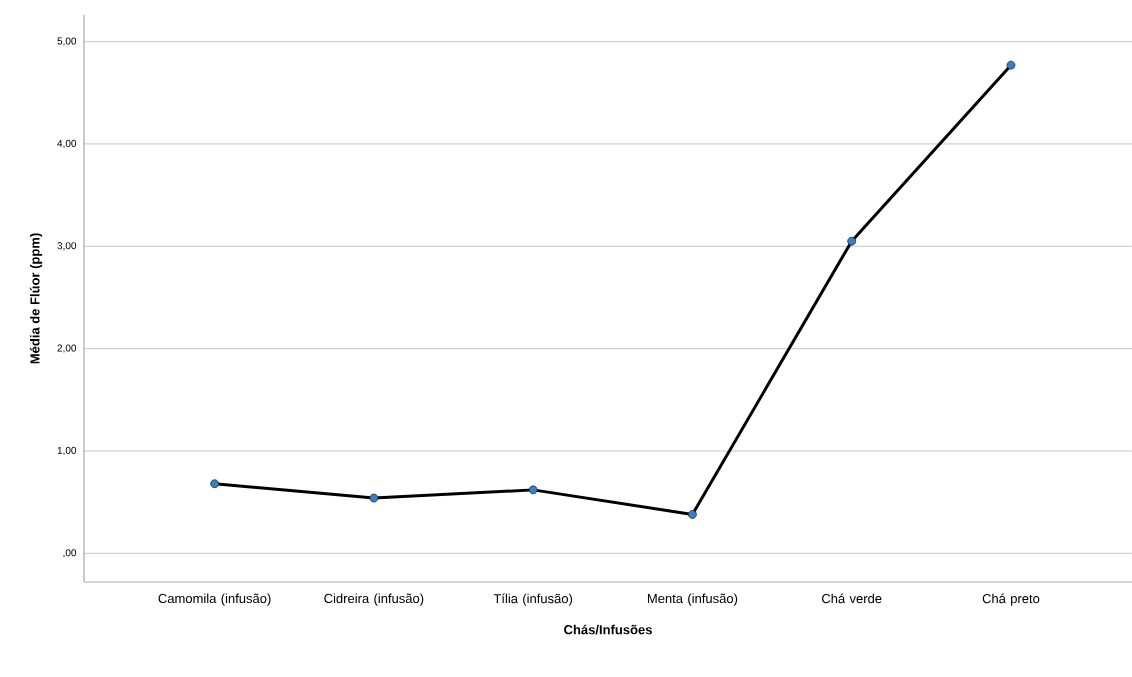  Describe the element at coordinates (70, 553) in the screenshot. I see `y-tick-label: ,00` at that location.